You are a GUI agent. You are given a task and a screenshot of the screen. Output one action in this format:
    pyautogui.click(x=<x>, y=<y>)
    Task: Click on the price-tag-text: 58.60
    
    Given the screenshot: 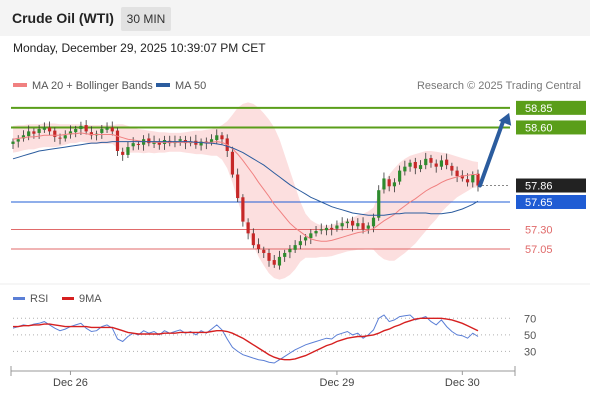 What is the action you would take?
    pyautogui.click(x=539, y=128)
    